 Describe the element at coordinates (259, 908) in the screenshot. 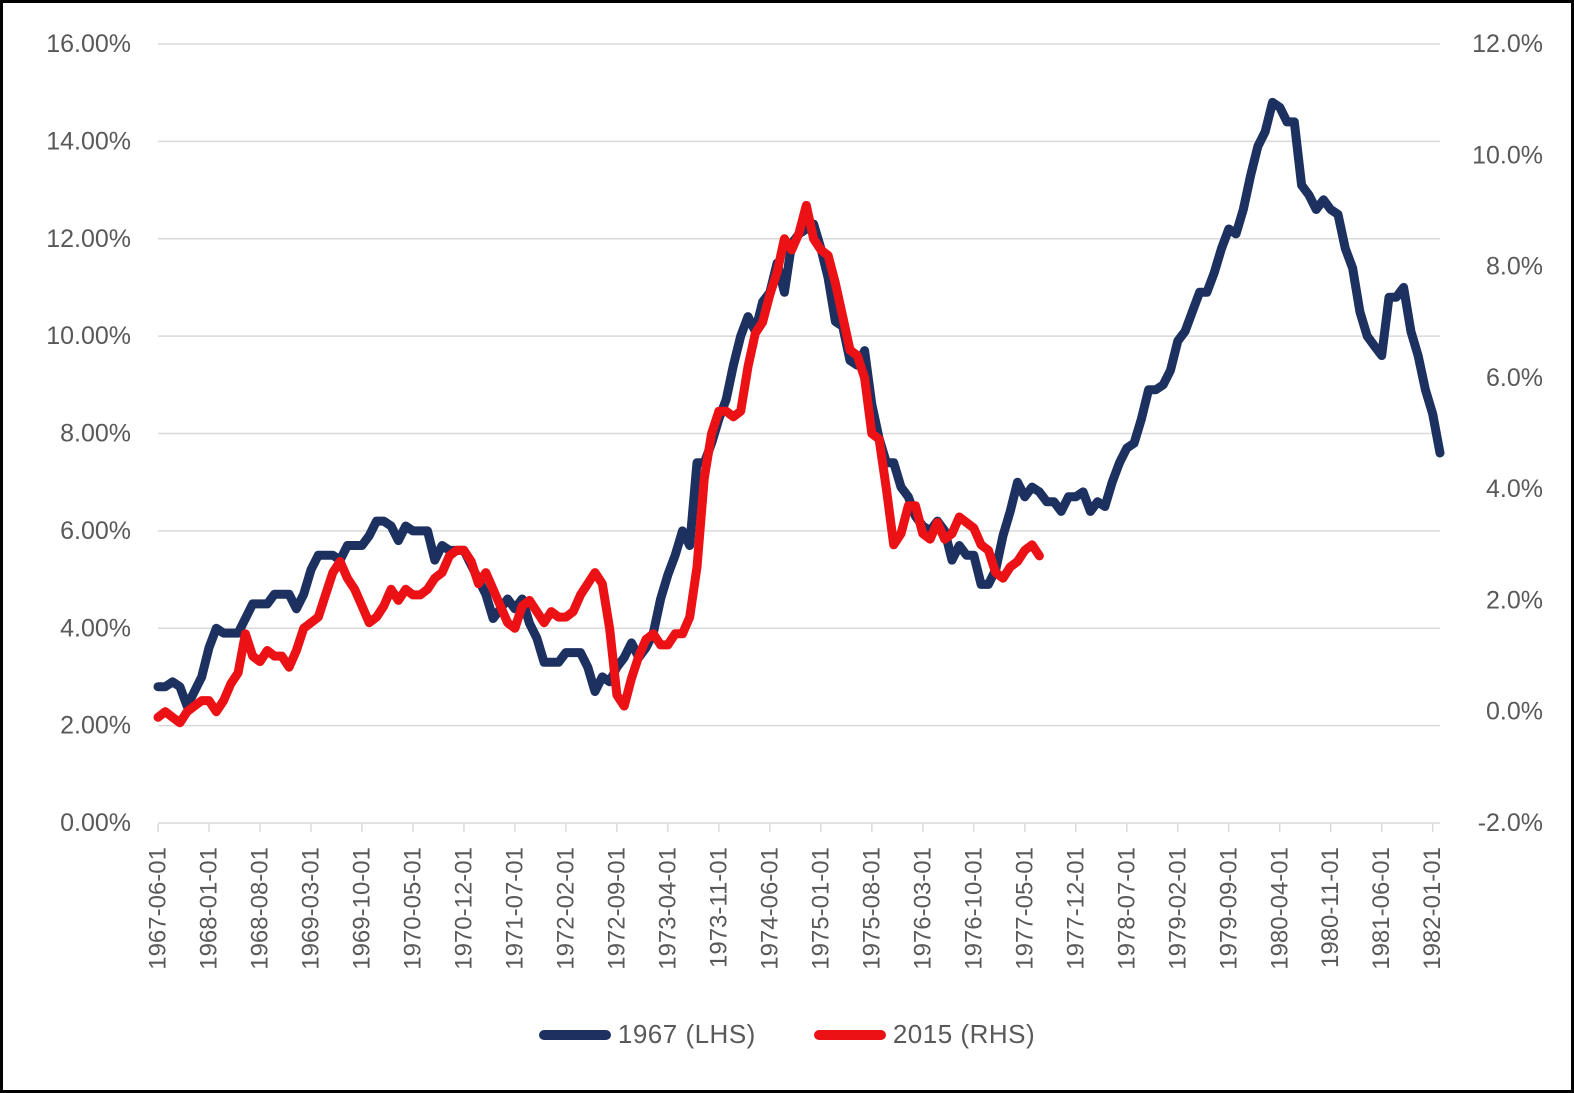

I see `x-axis-tick-label: 1968-08-01` at that location.